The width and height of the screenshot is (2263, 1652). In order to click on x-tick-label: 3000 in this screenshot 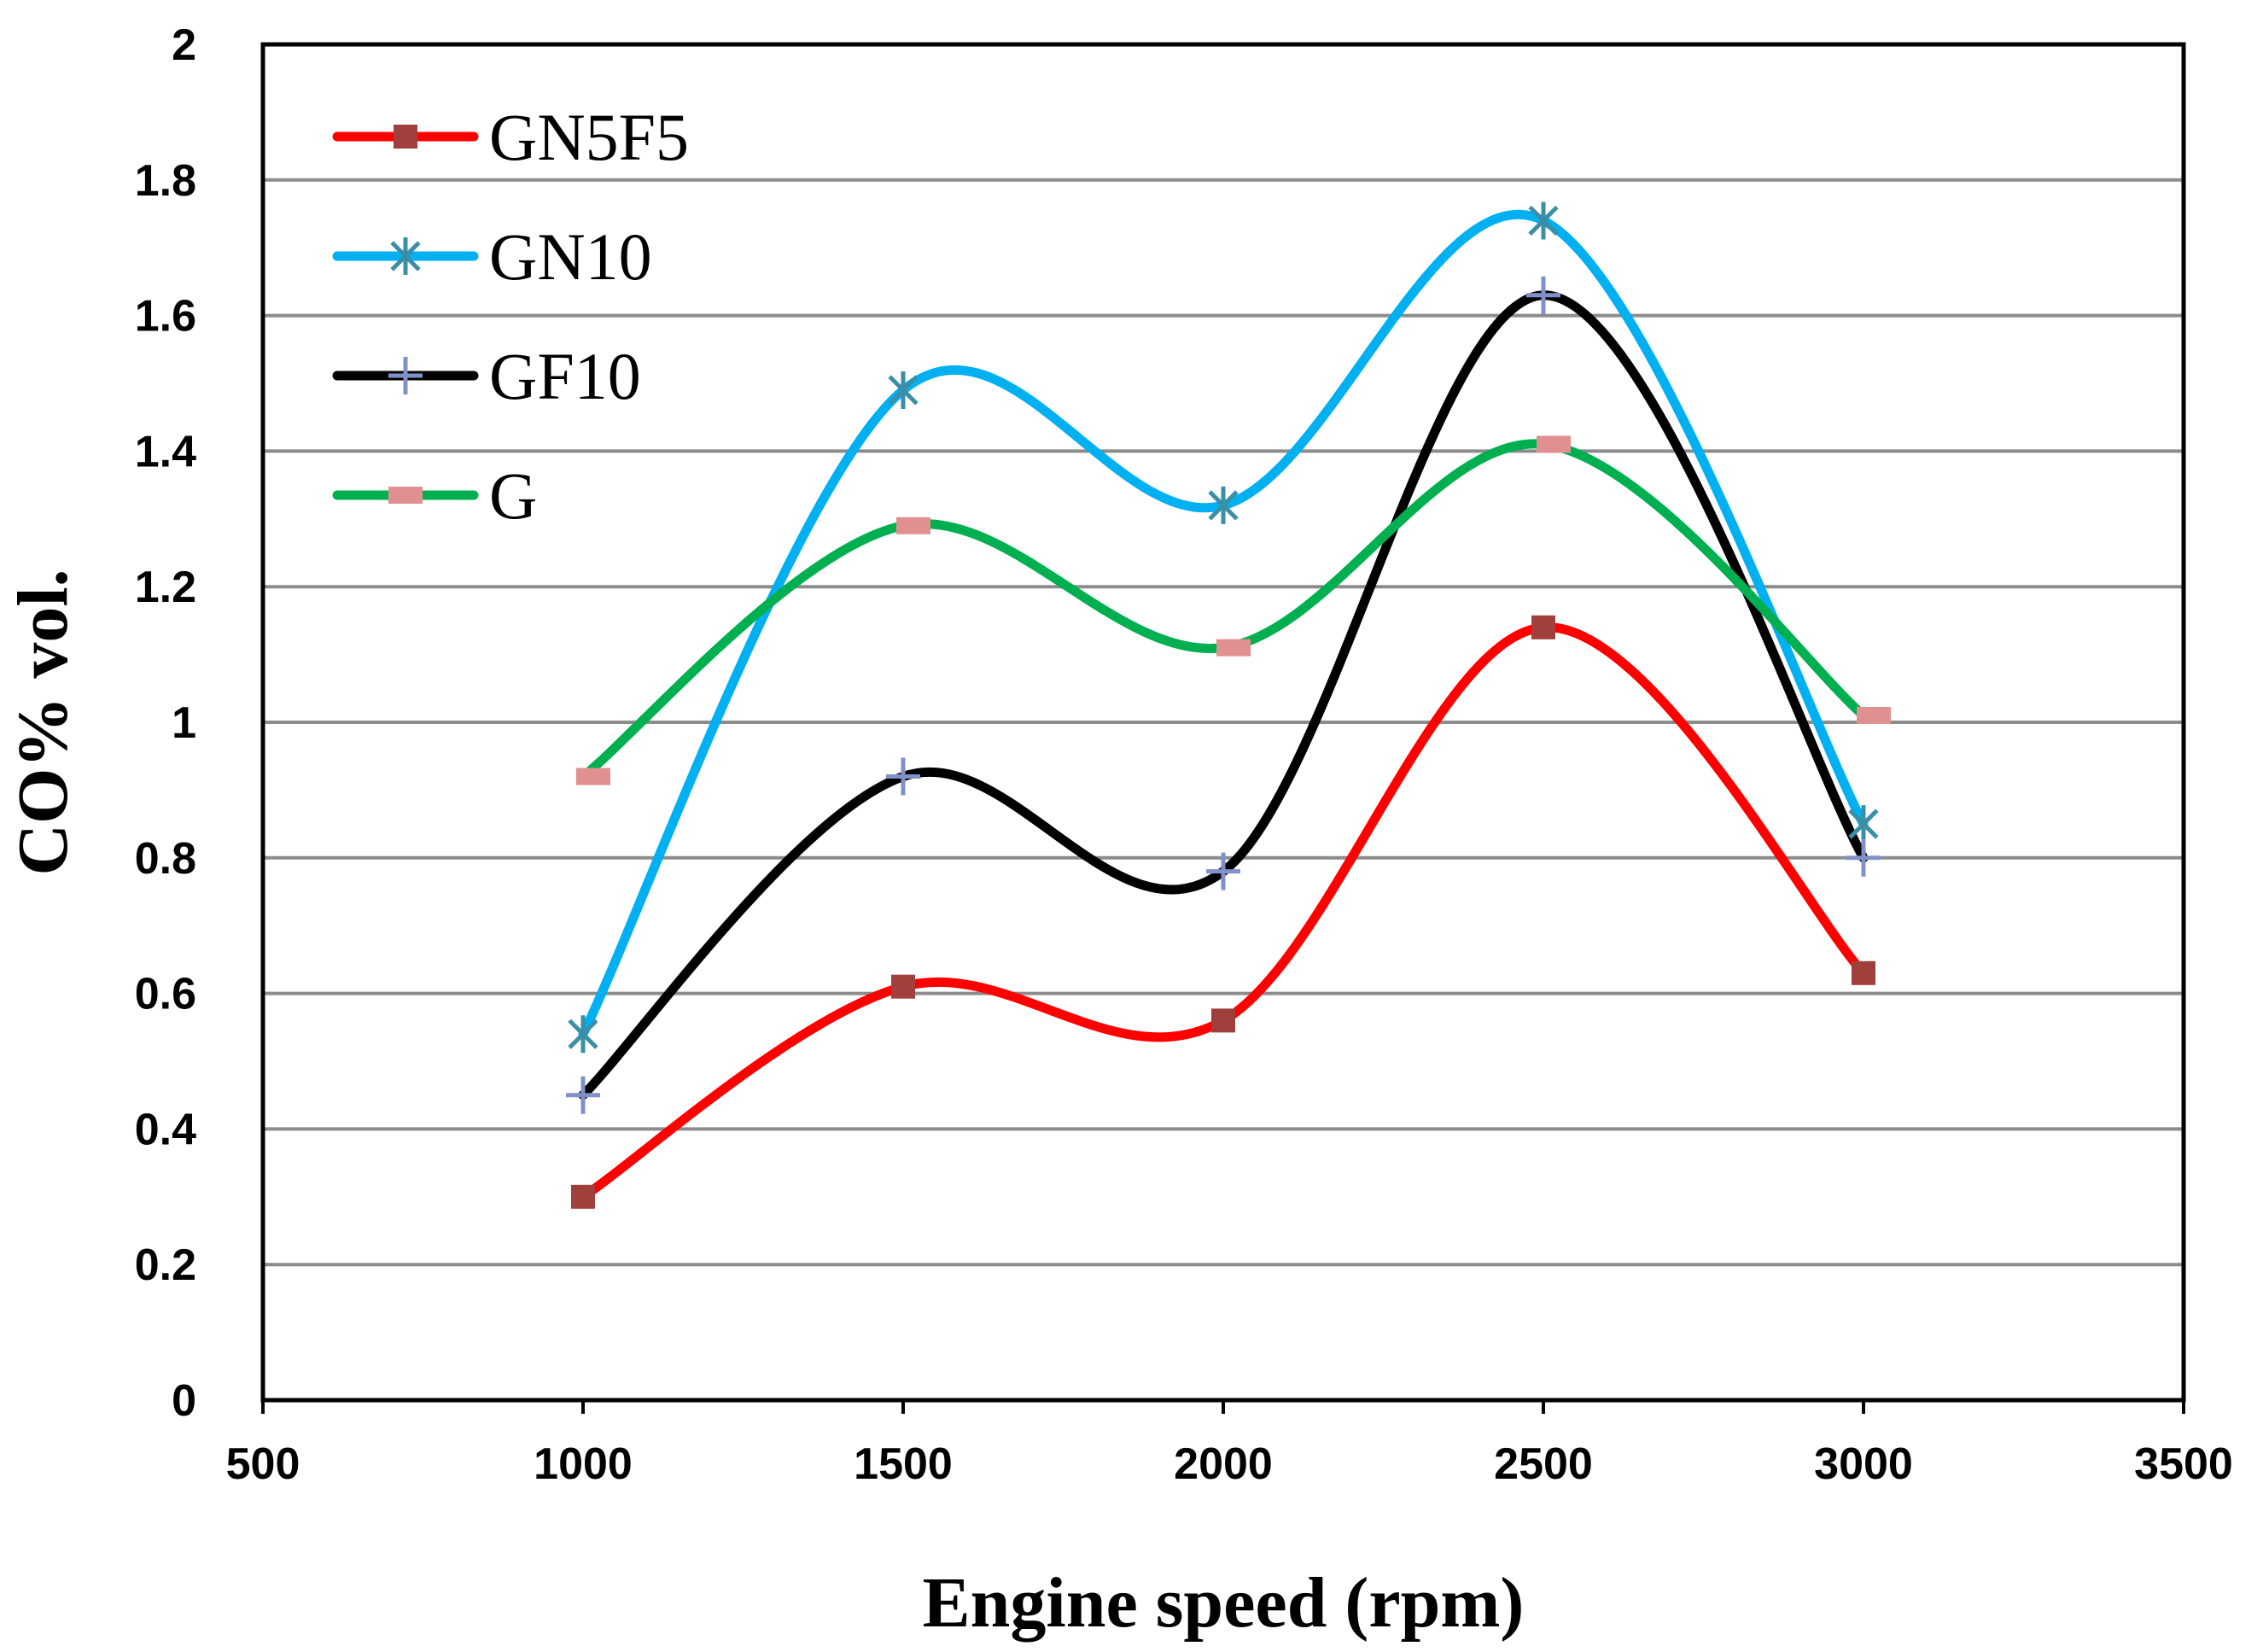, I will do `click(1864, 1464)`.